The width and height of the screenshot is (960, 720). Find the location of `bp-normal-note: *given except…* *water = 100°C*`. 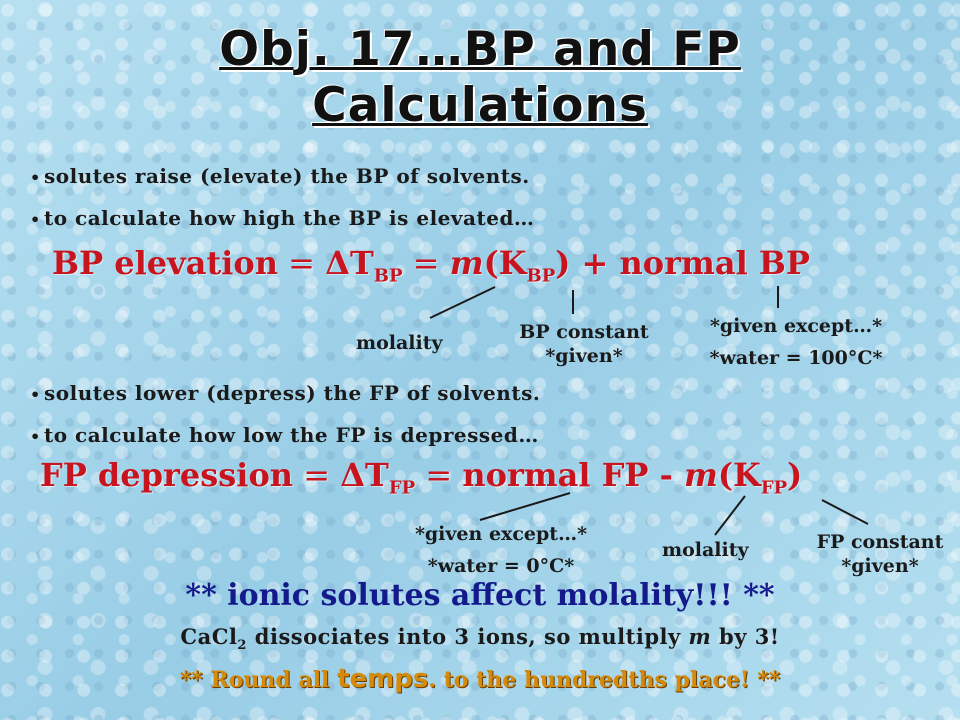

bp-normal-note: *given except…* *water = 100°C* is located at coordinates (796, 342).